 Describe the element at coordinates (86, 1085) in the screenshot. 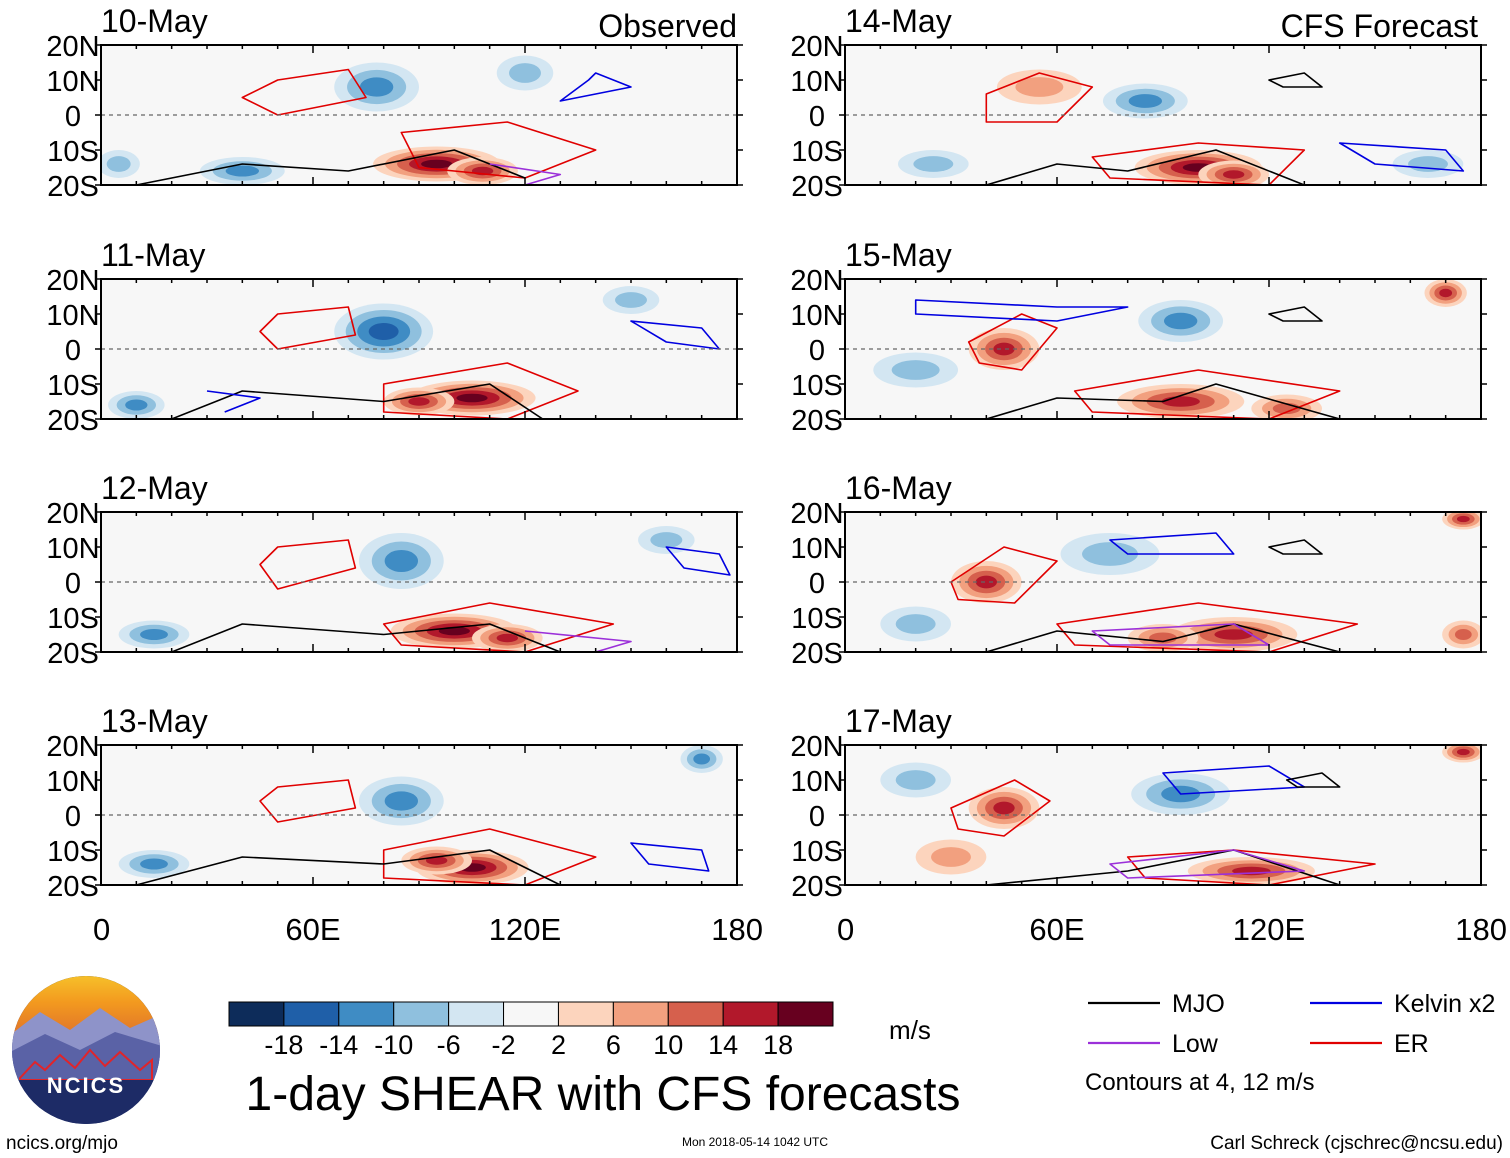

I see `logo-text: NCICS` at that location.